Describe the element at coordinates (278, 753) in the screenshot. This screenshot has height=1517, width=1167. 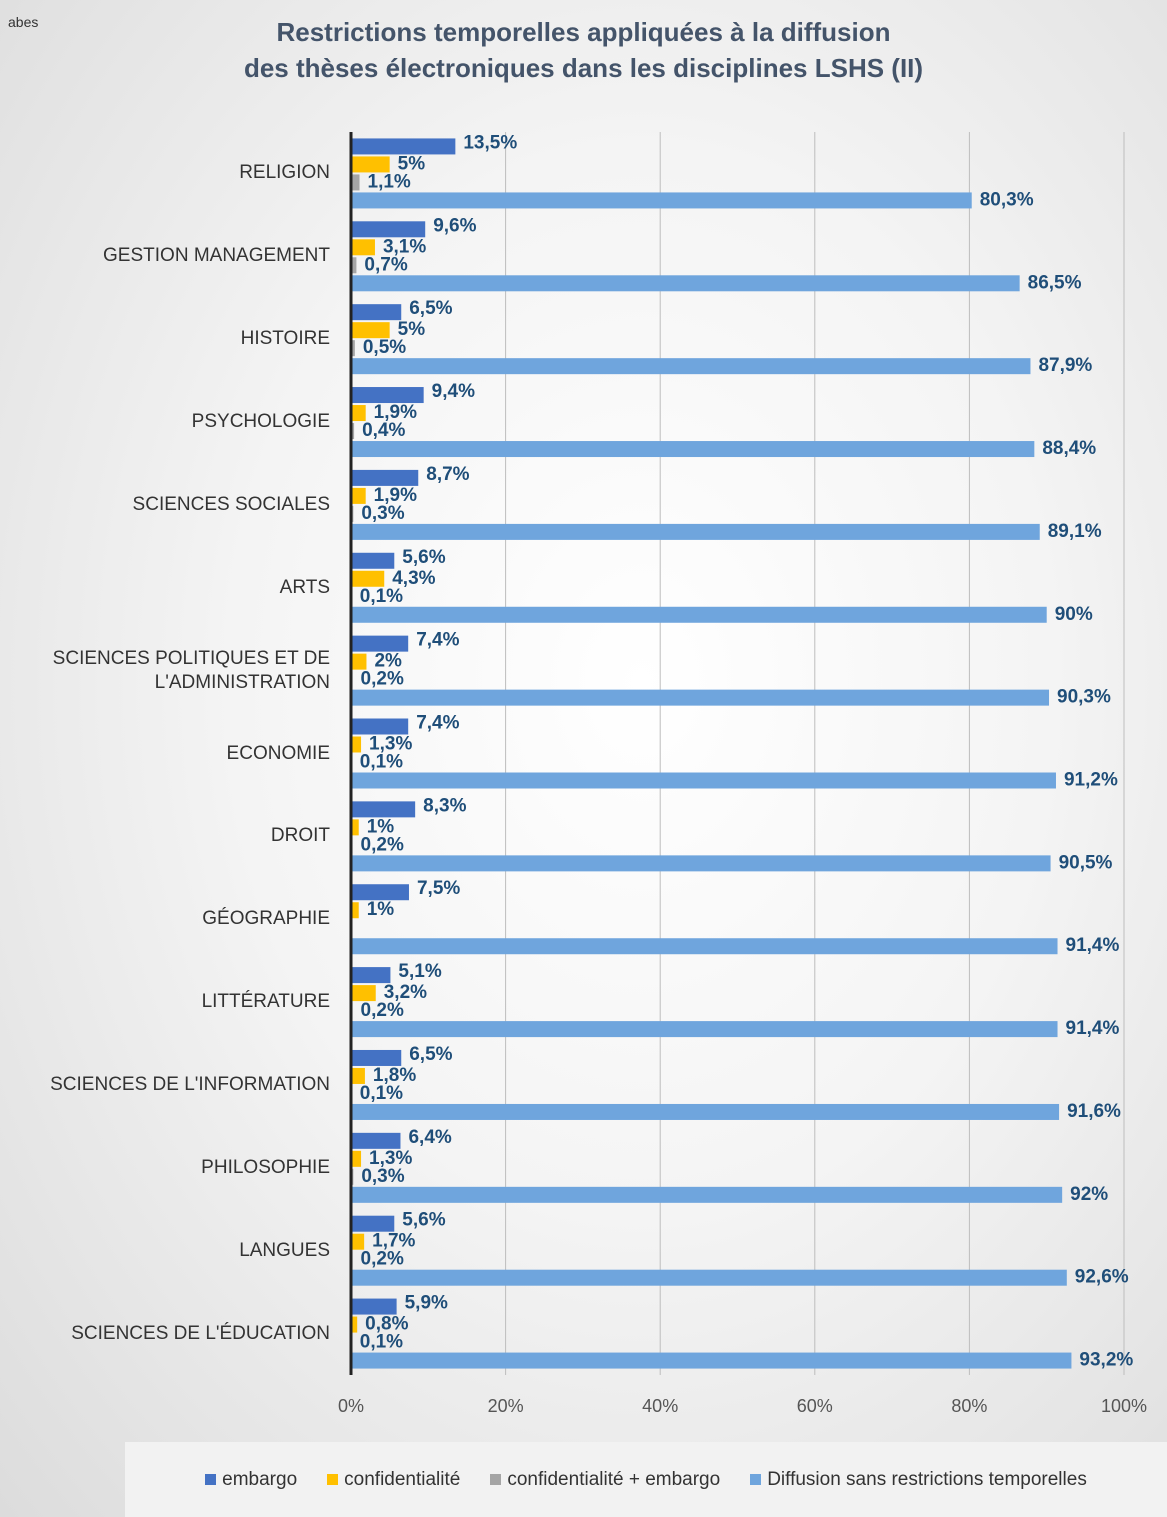
I see `category-label: ECONOMIE` at that location.